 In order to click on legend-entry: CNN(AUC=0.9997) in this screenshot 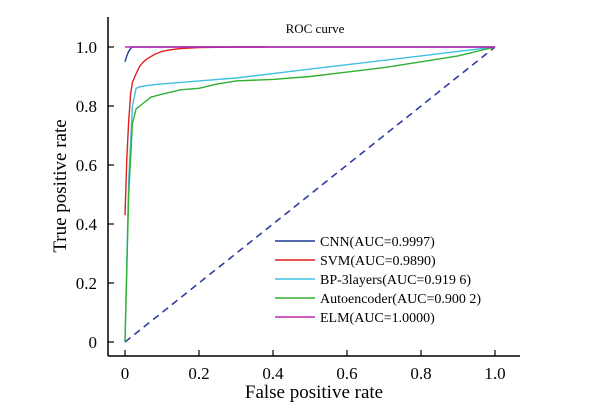, I will do `click(377, 242)`.